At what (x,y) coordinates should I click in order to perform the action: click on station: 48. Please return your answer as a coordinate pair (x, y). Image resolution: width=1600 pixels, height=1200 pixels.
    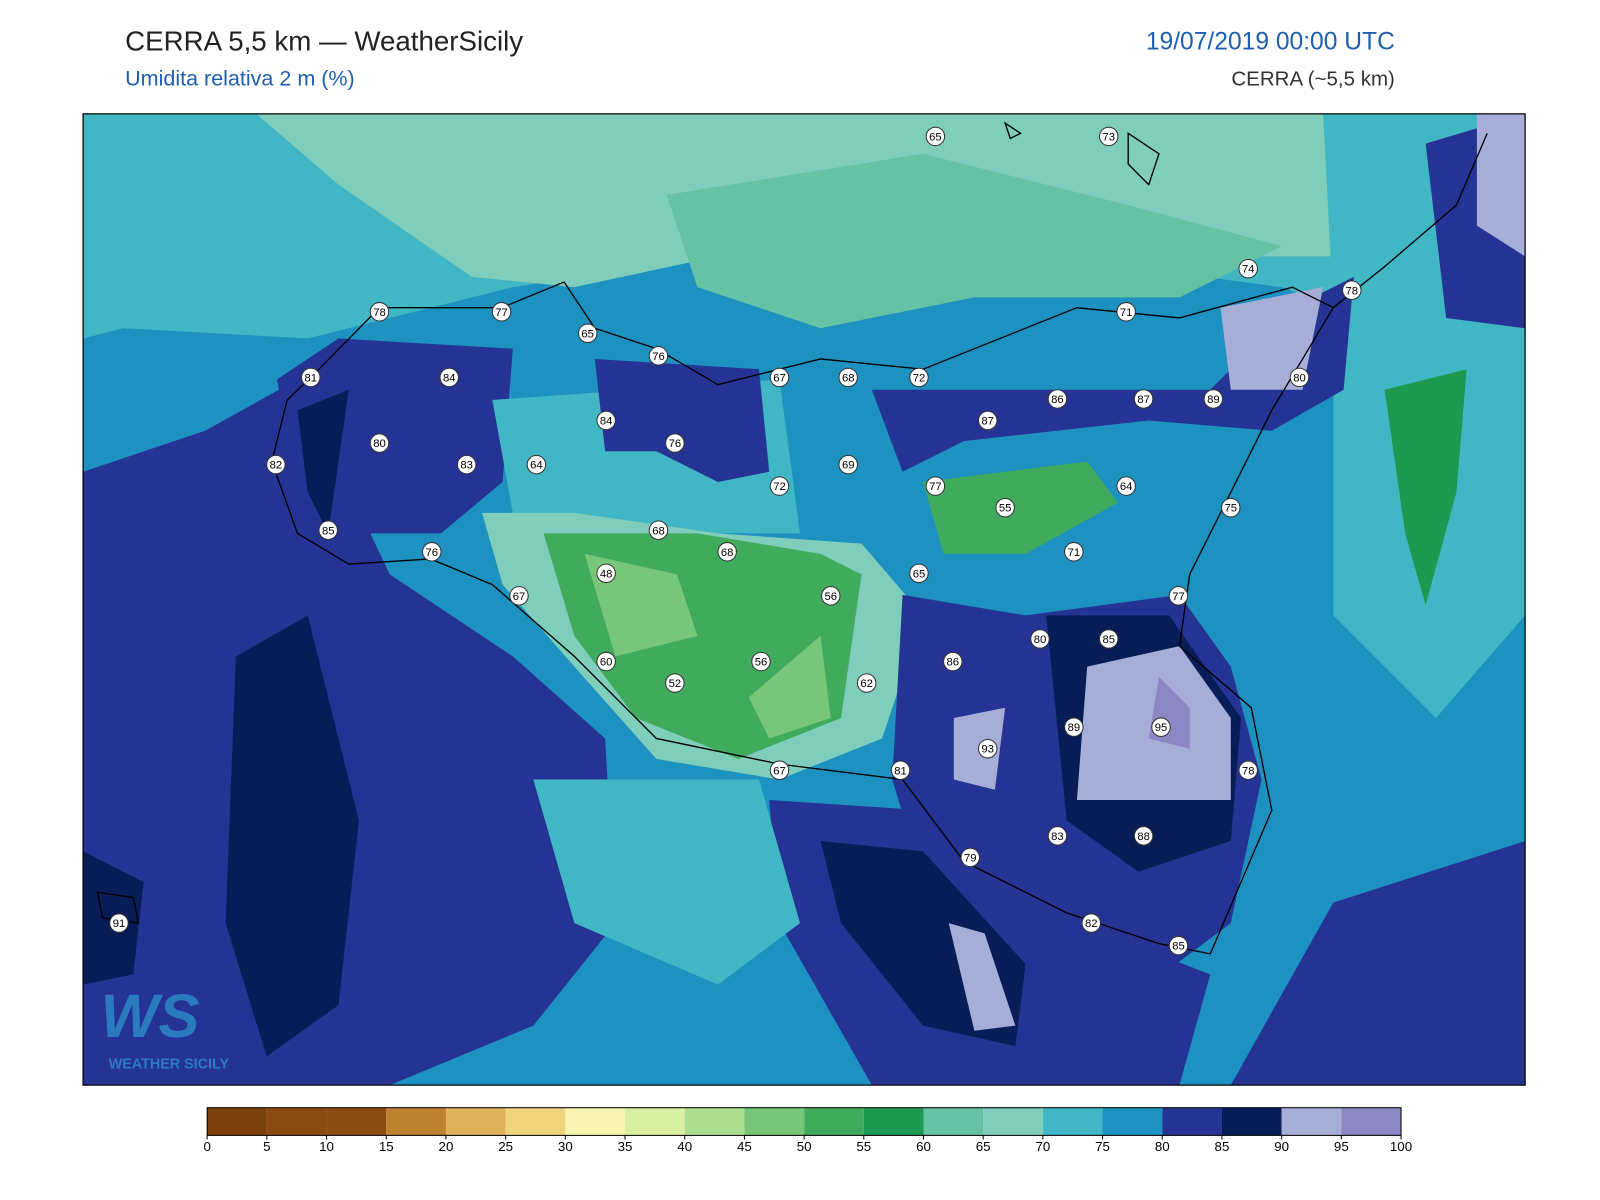
    Looking at the image, I should click on (606, 573).